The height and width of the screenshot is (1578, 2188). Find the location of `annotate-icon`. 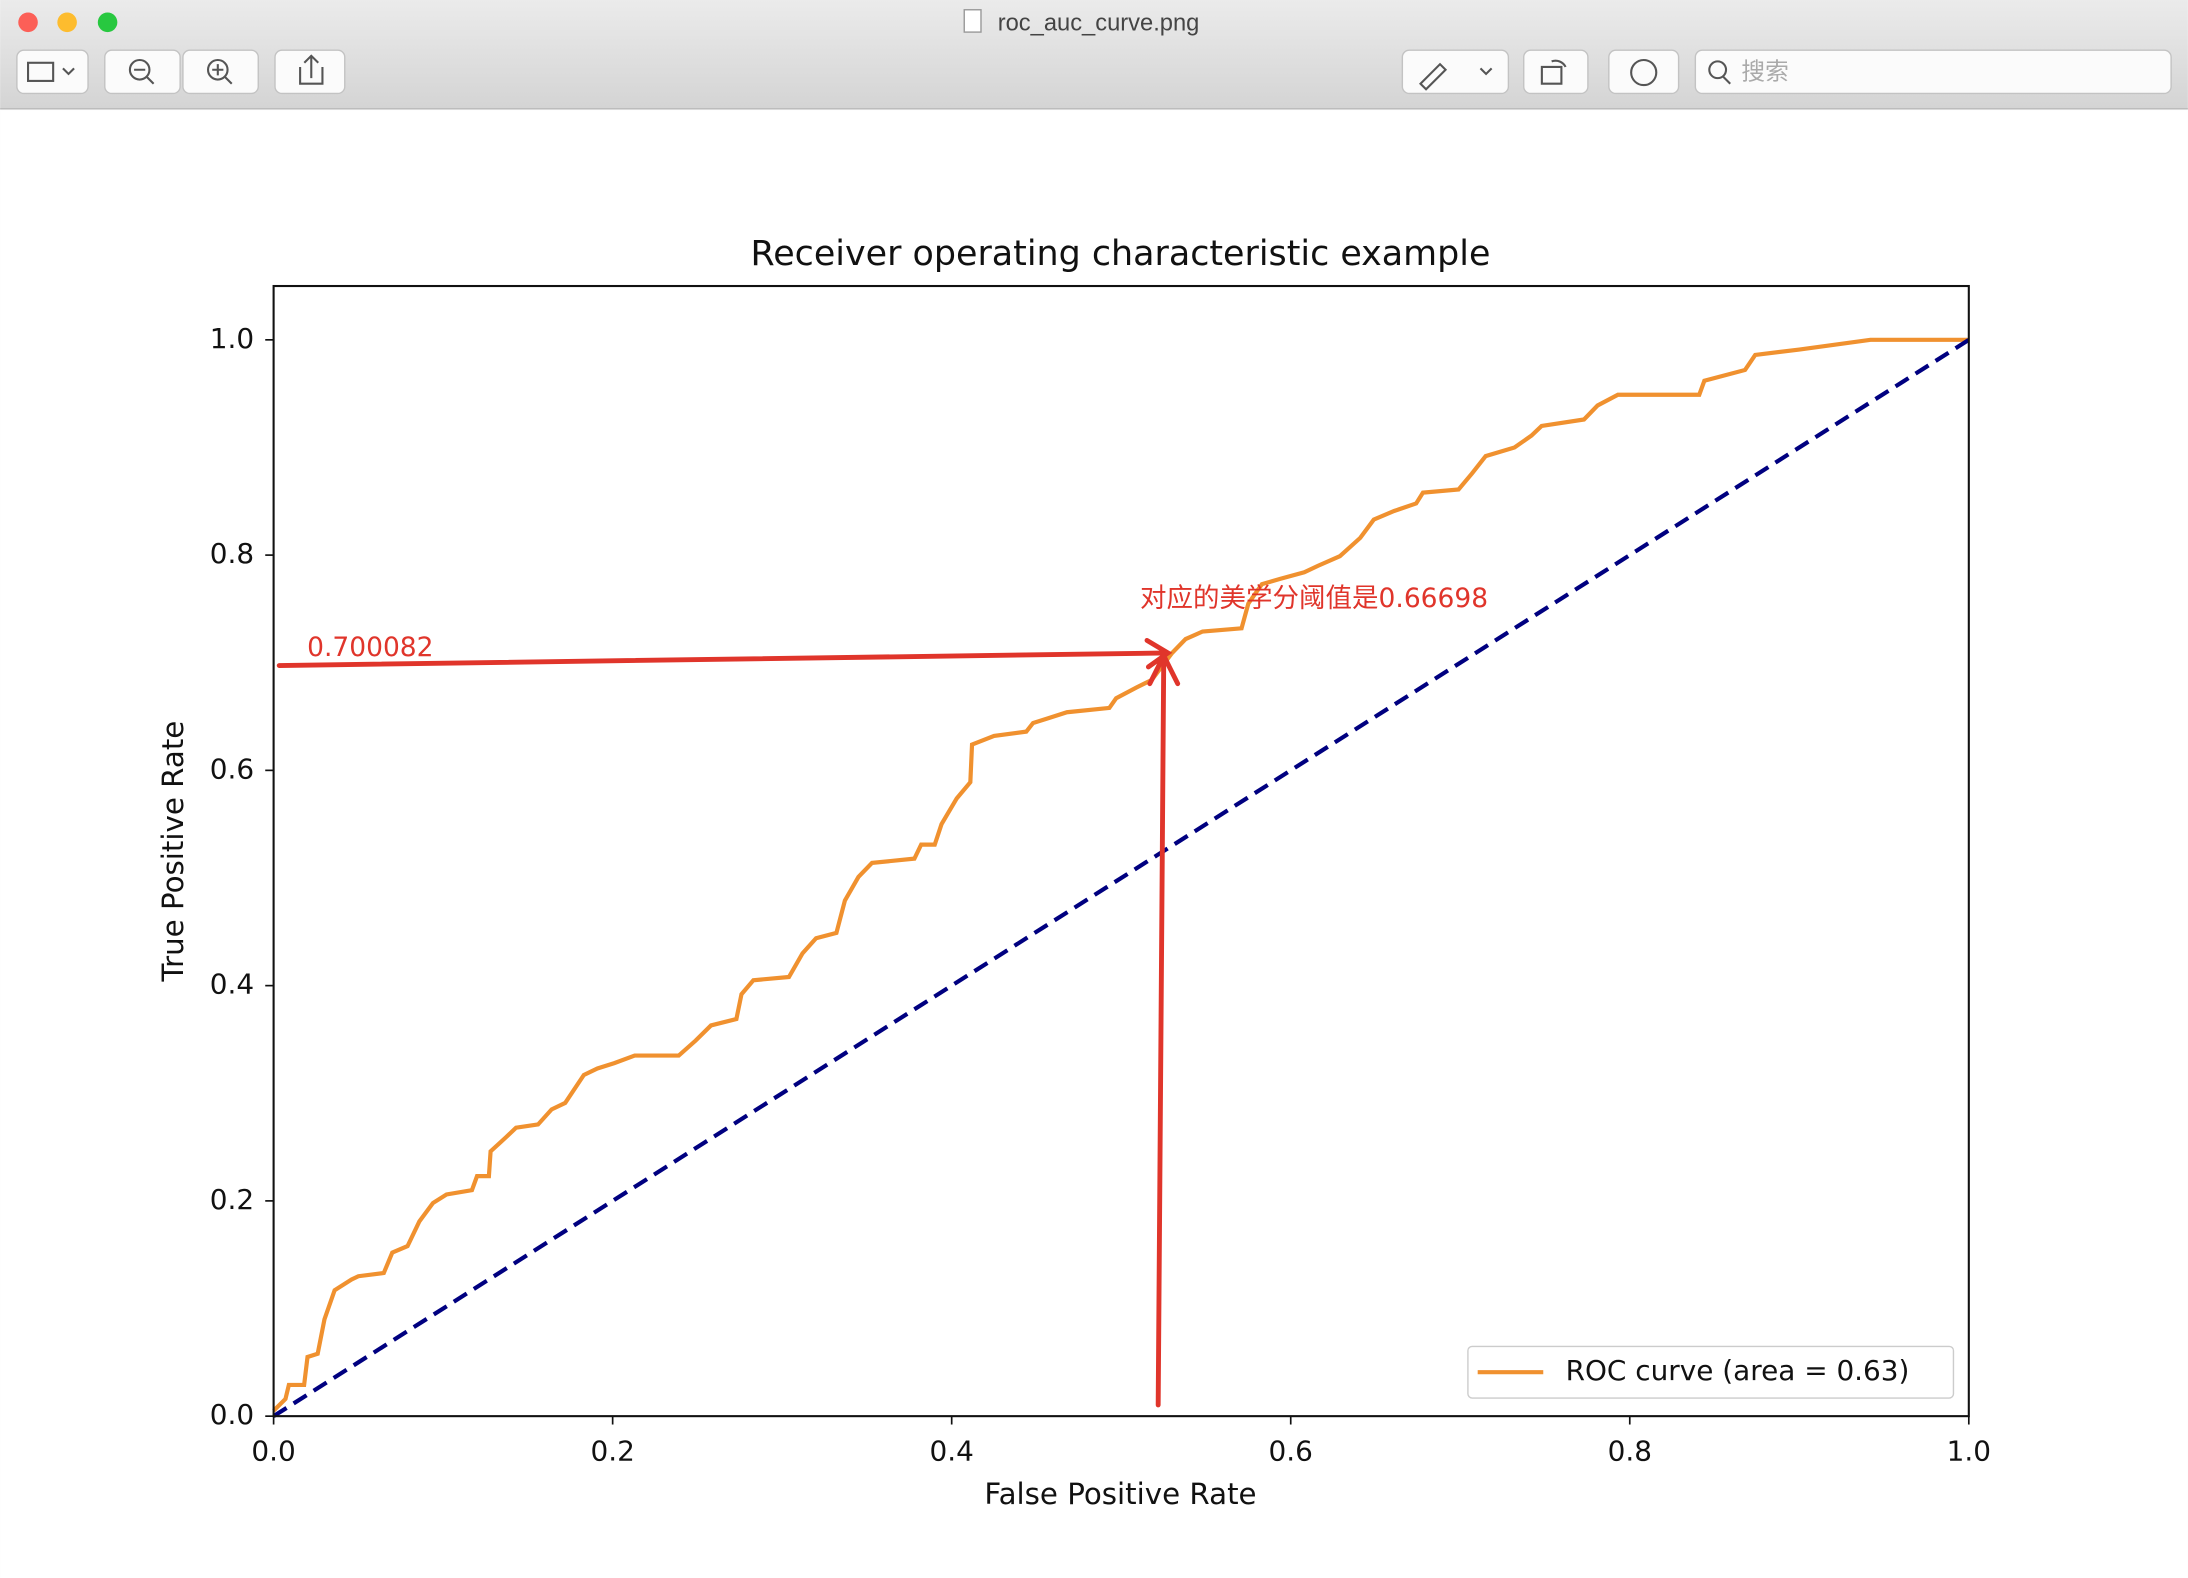

annotate-icon is located at coordinates (1644, 72).